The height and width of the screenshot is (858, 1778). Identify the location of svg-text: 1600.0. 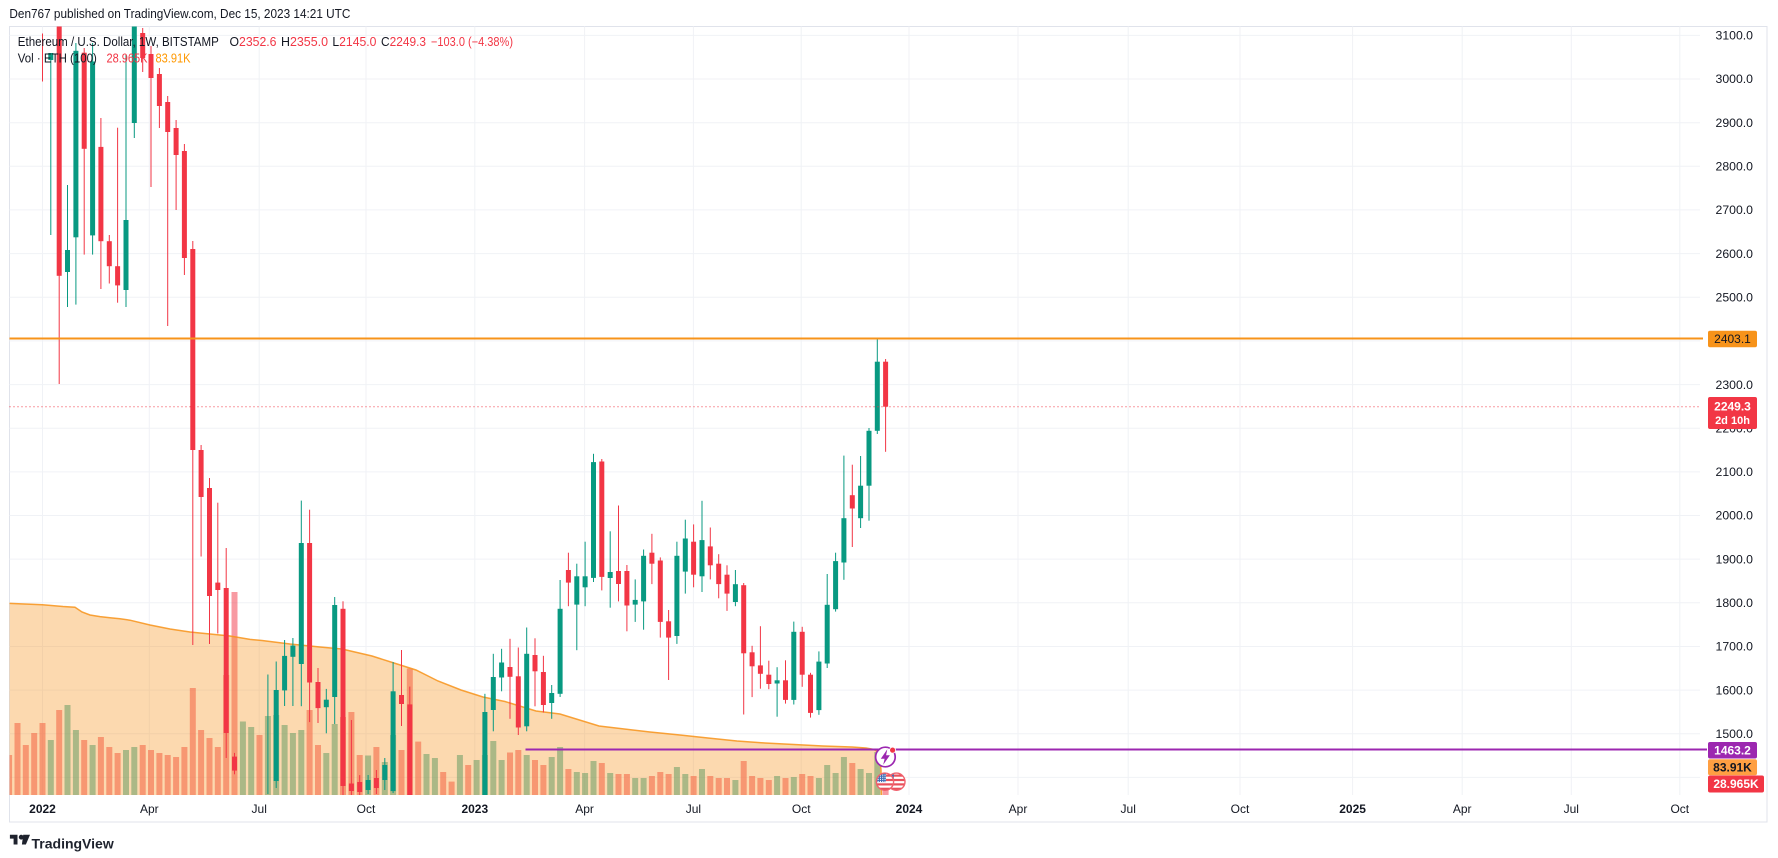
(1735, 690).